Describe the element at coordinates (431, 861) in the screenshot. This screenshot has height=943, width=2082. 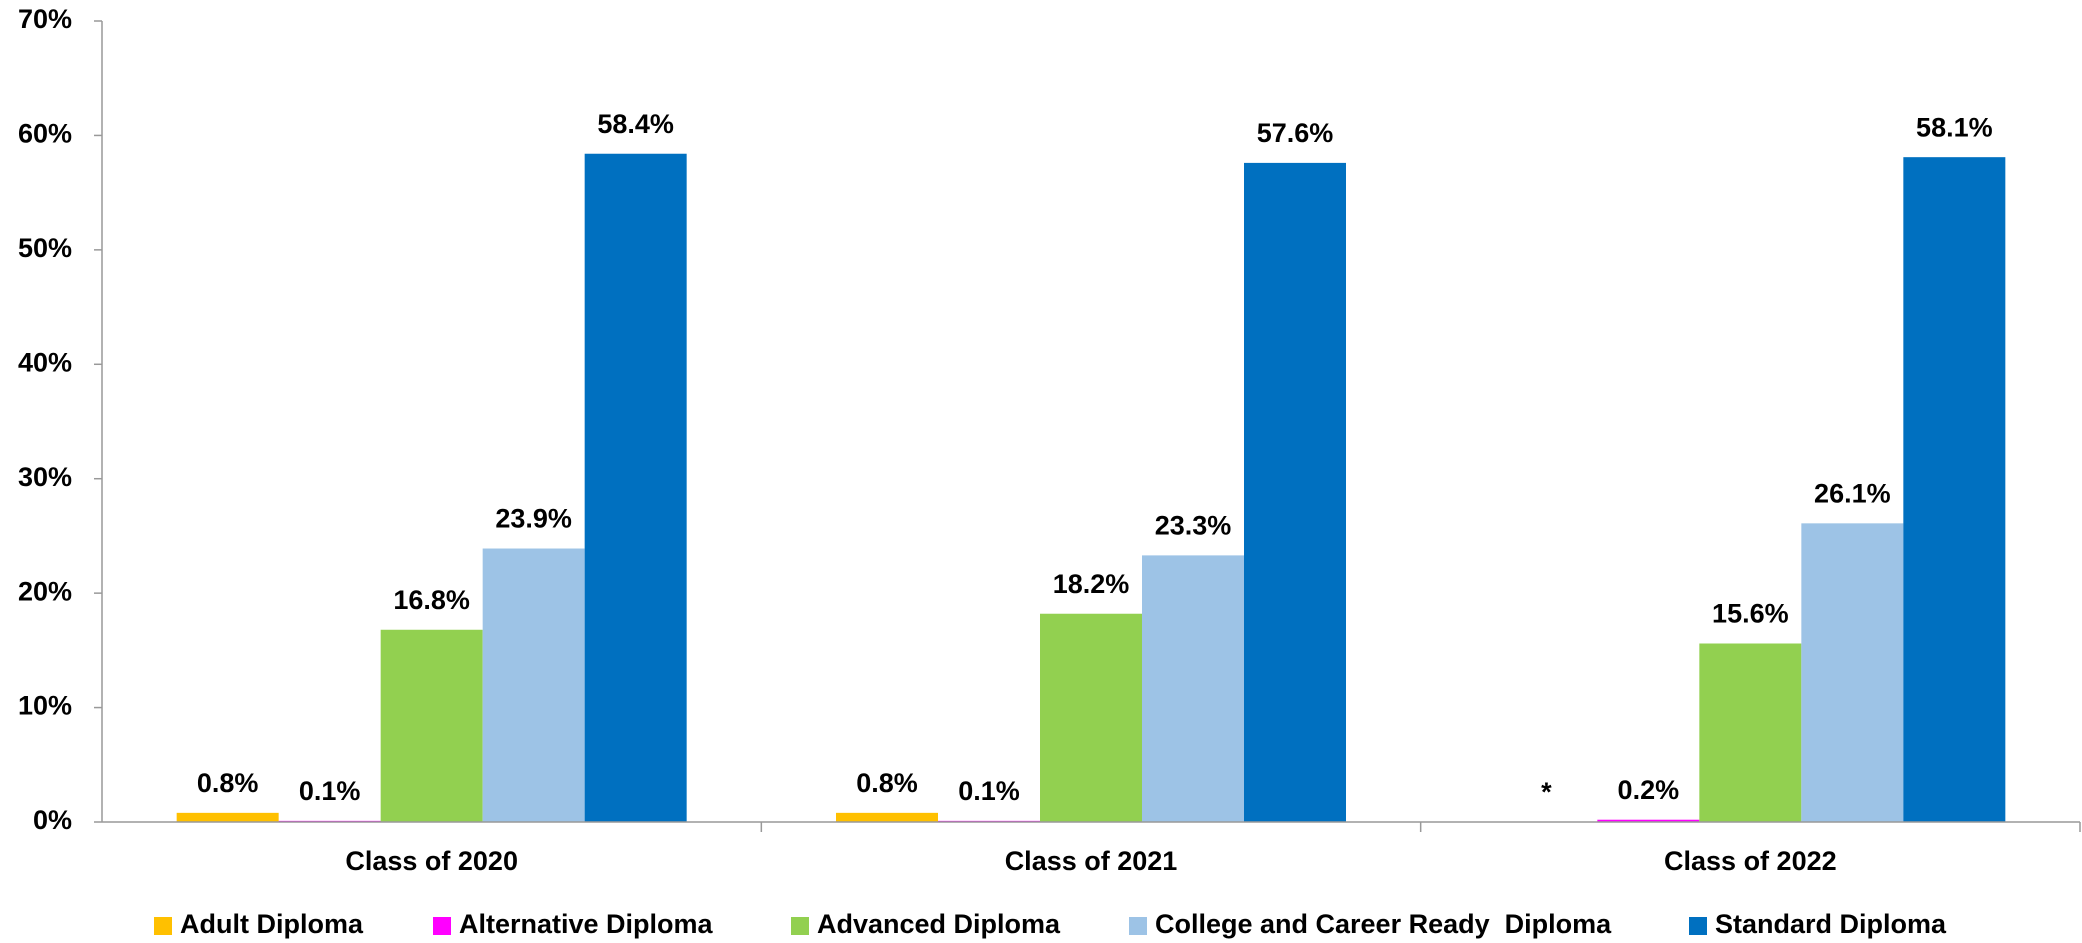
I see `x-tick-label: Class of 2020` at that location.